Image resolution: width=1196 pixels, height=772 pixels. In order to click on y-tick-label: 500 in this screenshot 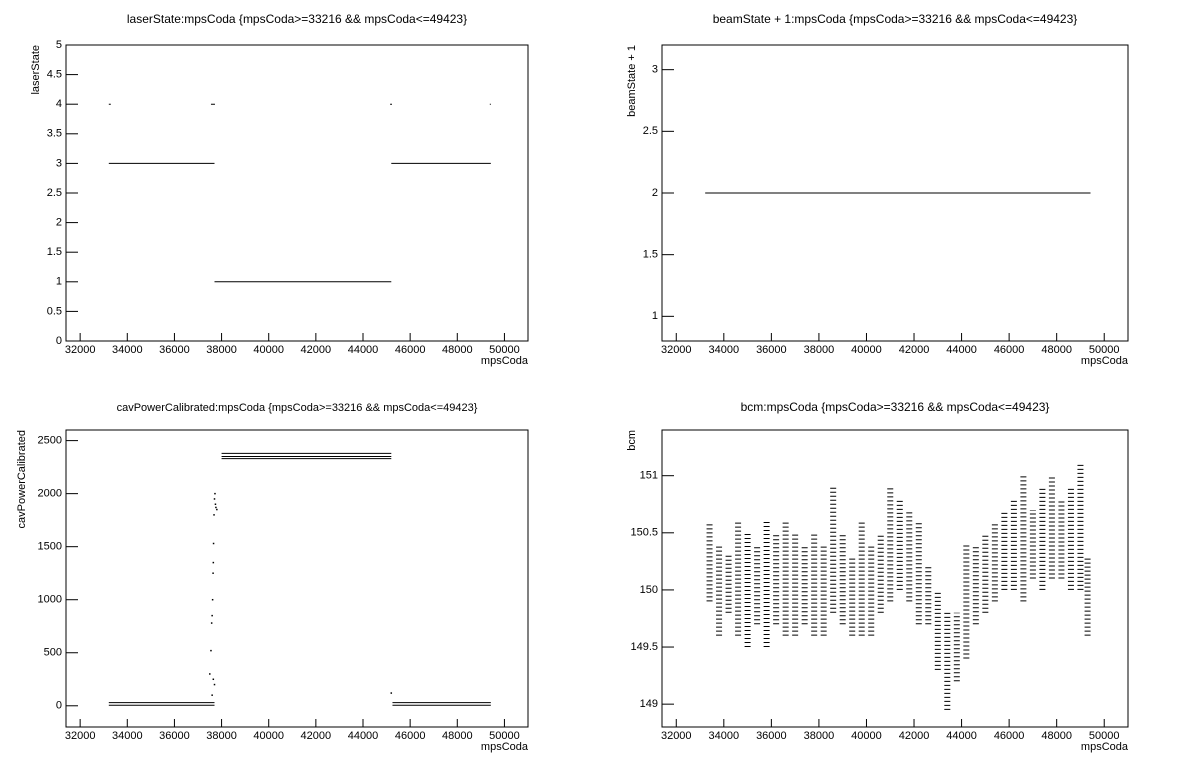, I will do `click(53, 653)`.